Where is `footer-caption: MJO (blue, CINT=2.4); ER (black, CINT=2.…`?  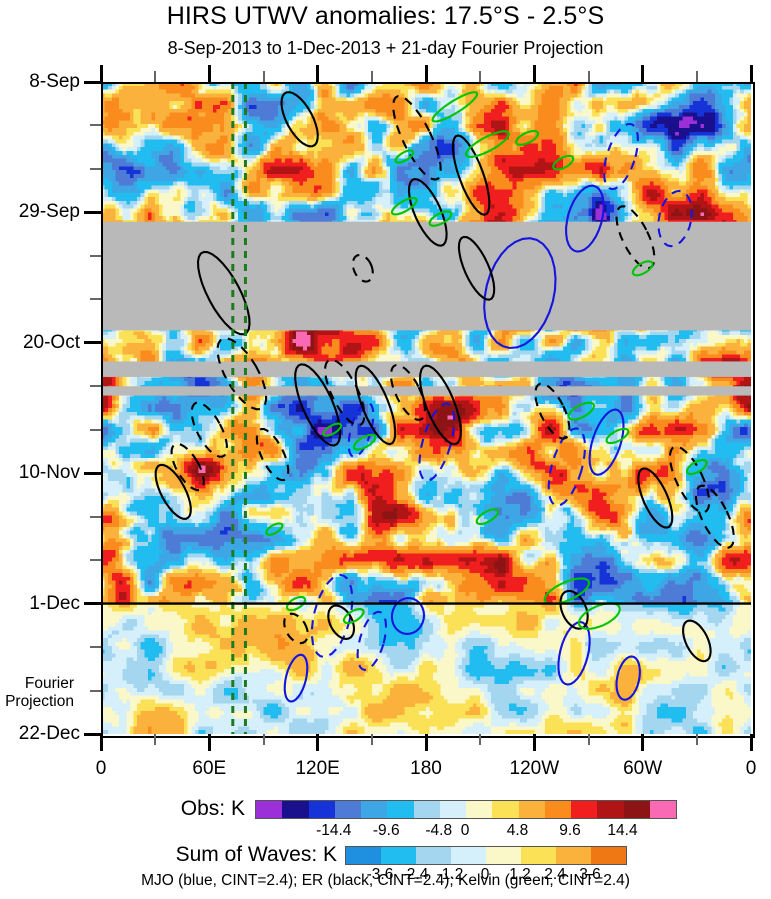 footer-caption: MJO (blue, CINT=2.4); ER (black, CINT=2.… is located at coordinates (385, 880).